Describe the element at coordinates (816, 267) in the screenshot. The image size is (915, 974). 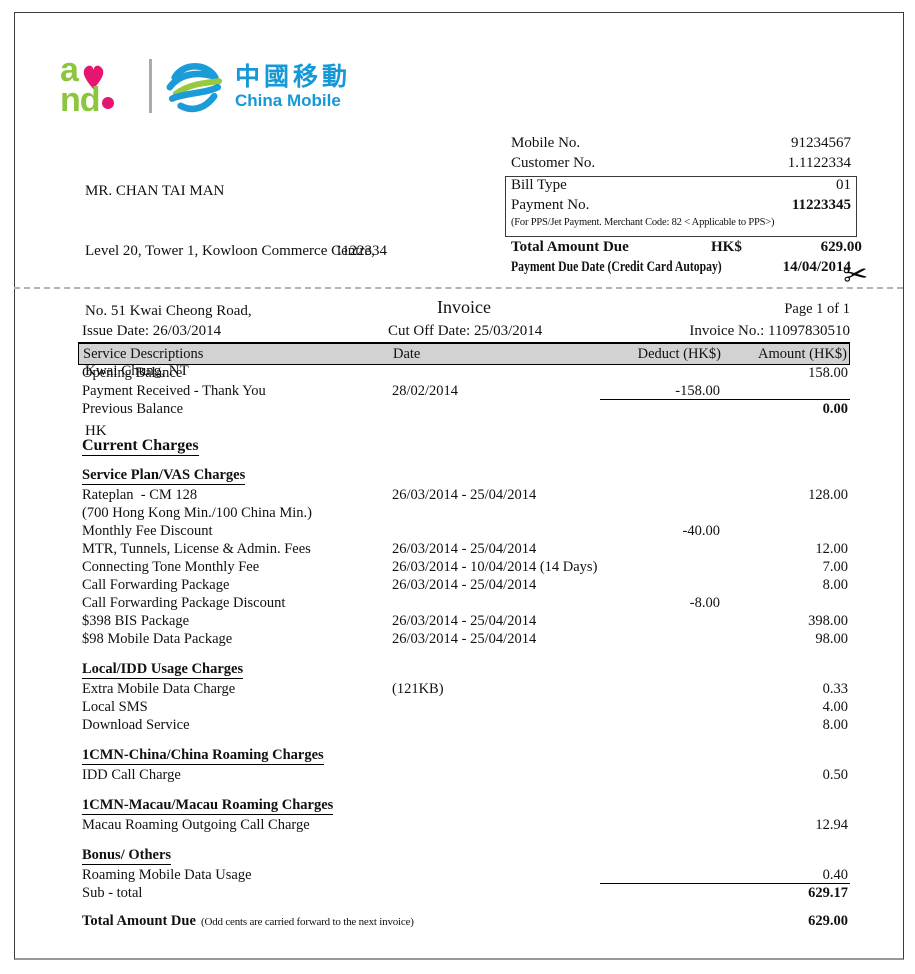
I see `due-date-value: 14/04/2014` at that location.